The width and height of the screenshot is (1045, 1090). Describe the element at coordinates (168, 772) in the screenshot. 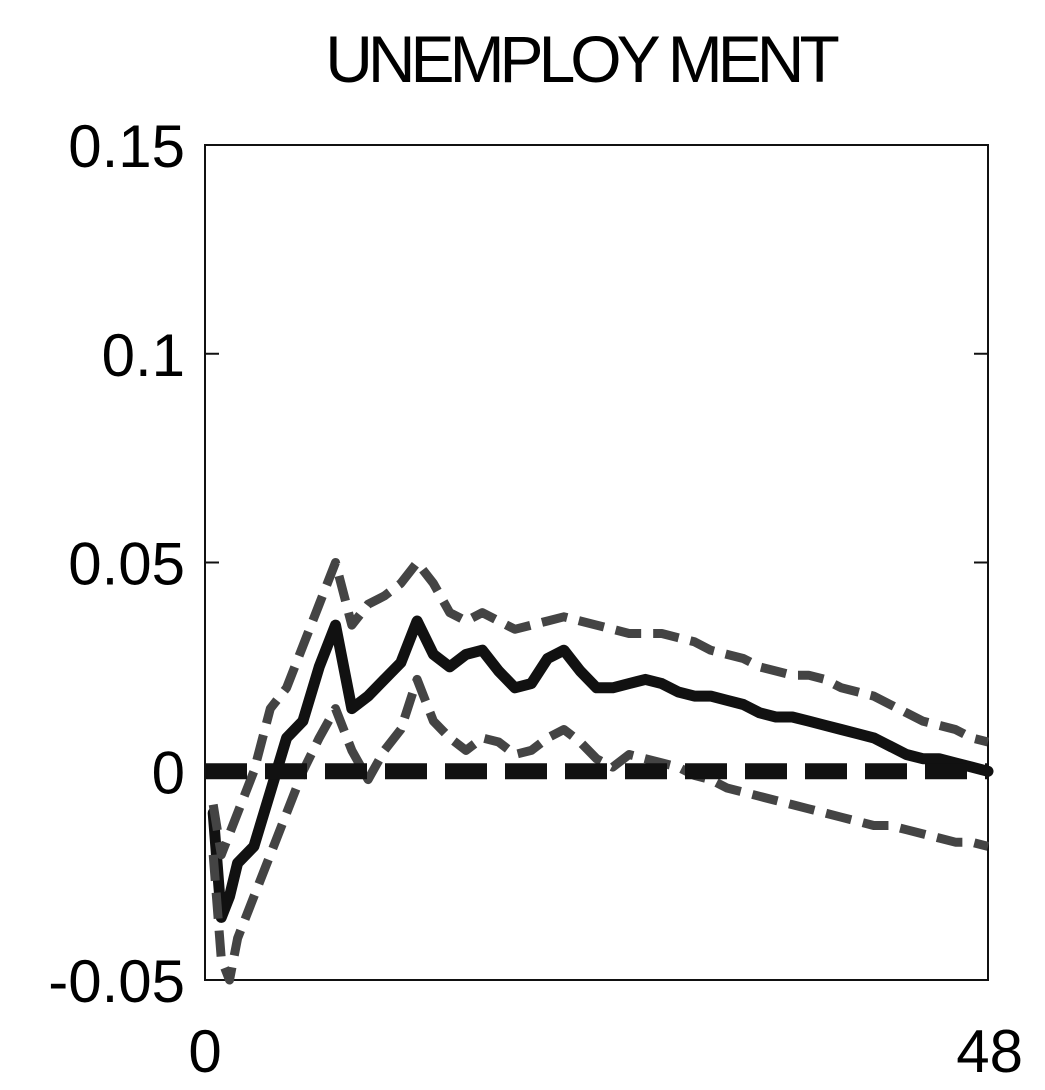

I see `y-tick-label: 0` at that location.